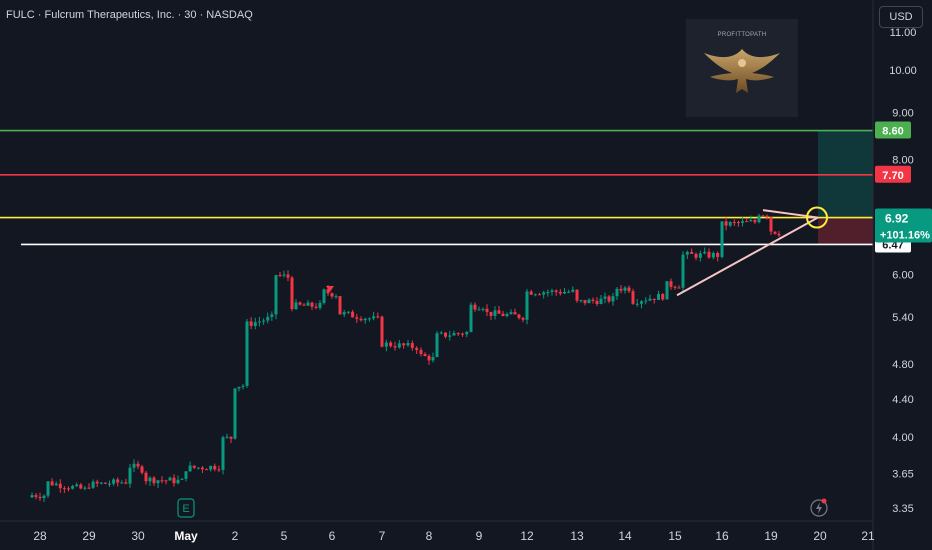 This screenshot has height=550, width=932. I want to click on currency-button: USD, so click(901, 17).